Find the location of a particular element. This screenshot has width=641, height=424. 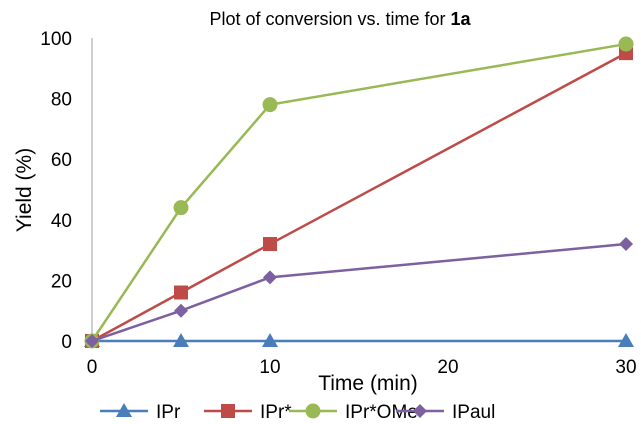

chart-title: Plot of conversion vs. time for 1a is located at coordinates (340, 19).